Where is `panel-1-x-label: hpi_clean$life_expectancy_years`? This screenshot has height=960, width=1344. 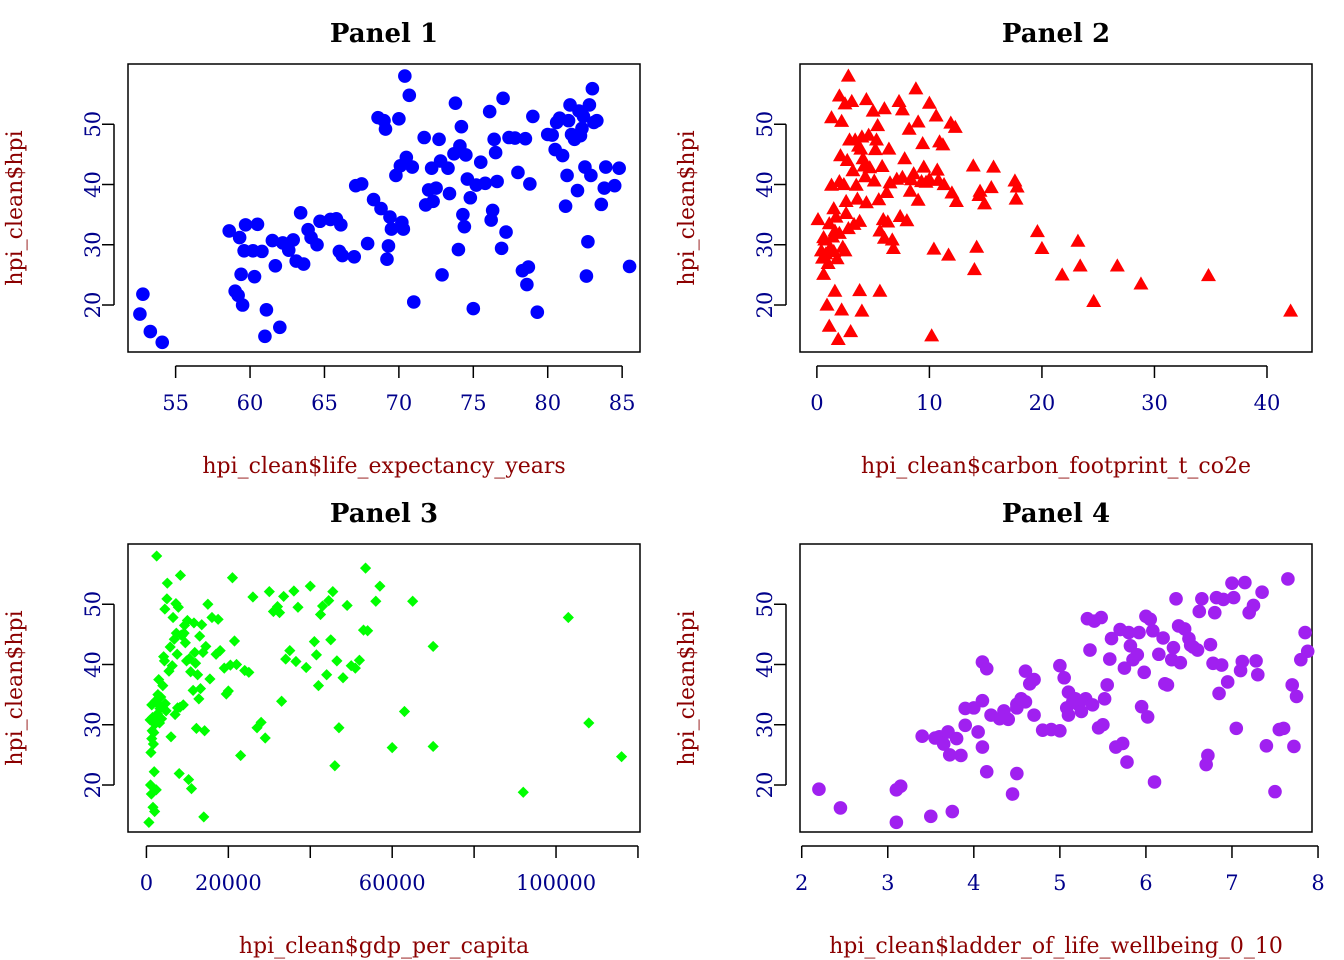 panel-1-x-label: hpi_clean$life_expectancy_years is located at coordinates (383, 466).